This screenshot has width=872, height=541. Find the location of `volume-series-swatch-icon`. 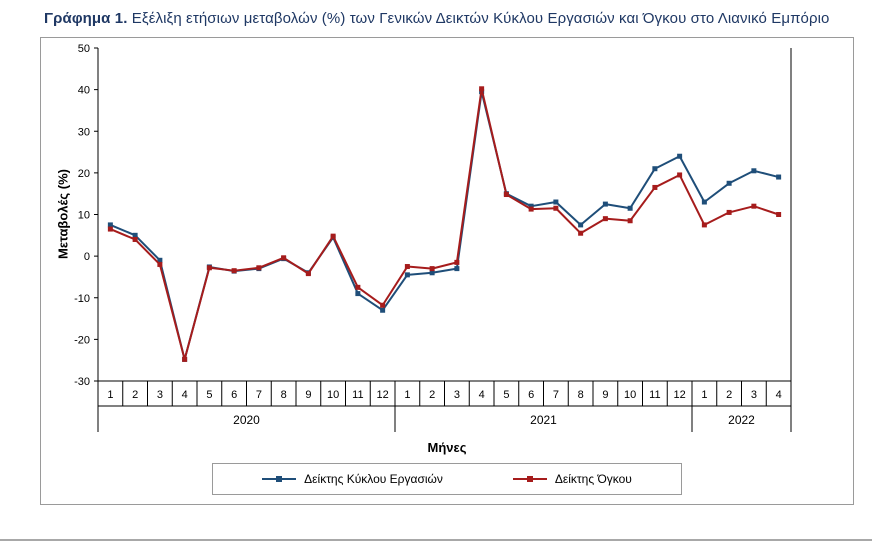

volume-series-swatch-icon is located at coordinates (529, 479).